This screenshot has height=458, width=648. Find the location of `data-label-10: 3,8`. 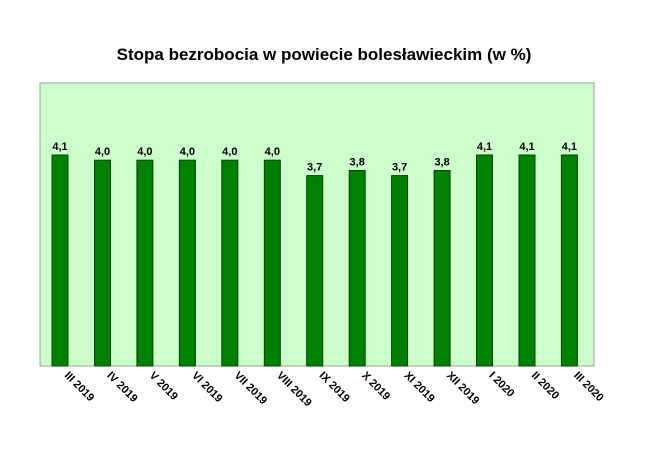

data-label-10: 3,8 is located at coordinates (441, 163).